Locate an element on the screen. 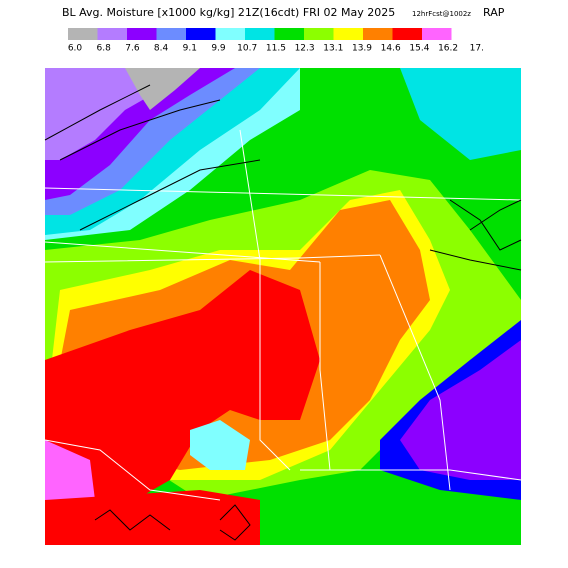 The width and height of the screenshot is (568, 568). colorbar-label: 17. is located at coordinates (477, 49).